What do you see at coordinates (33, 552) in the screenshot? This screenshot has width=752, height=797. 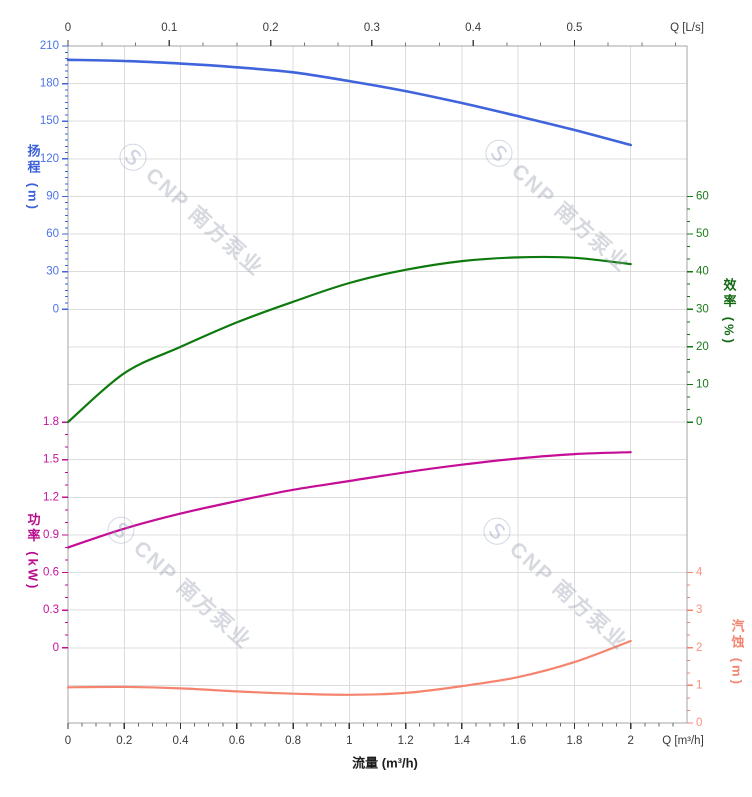 I see `power-axis-title: 功率 (kW)` at bounding box center [33, 552].